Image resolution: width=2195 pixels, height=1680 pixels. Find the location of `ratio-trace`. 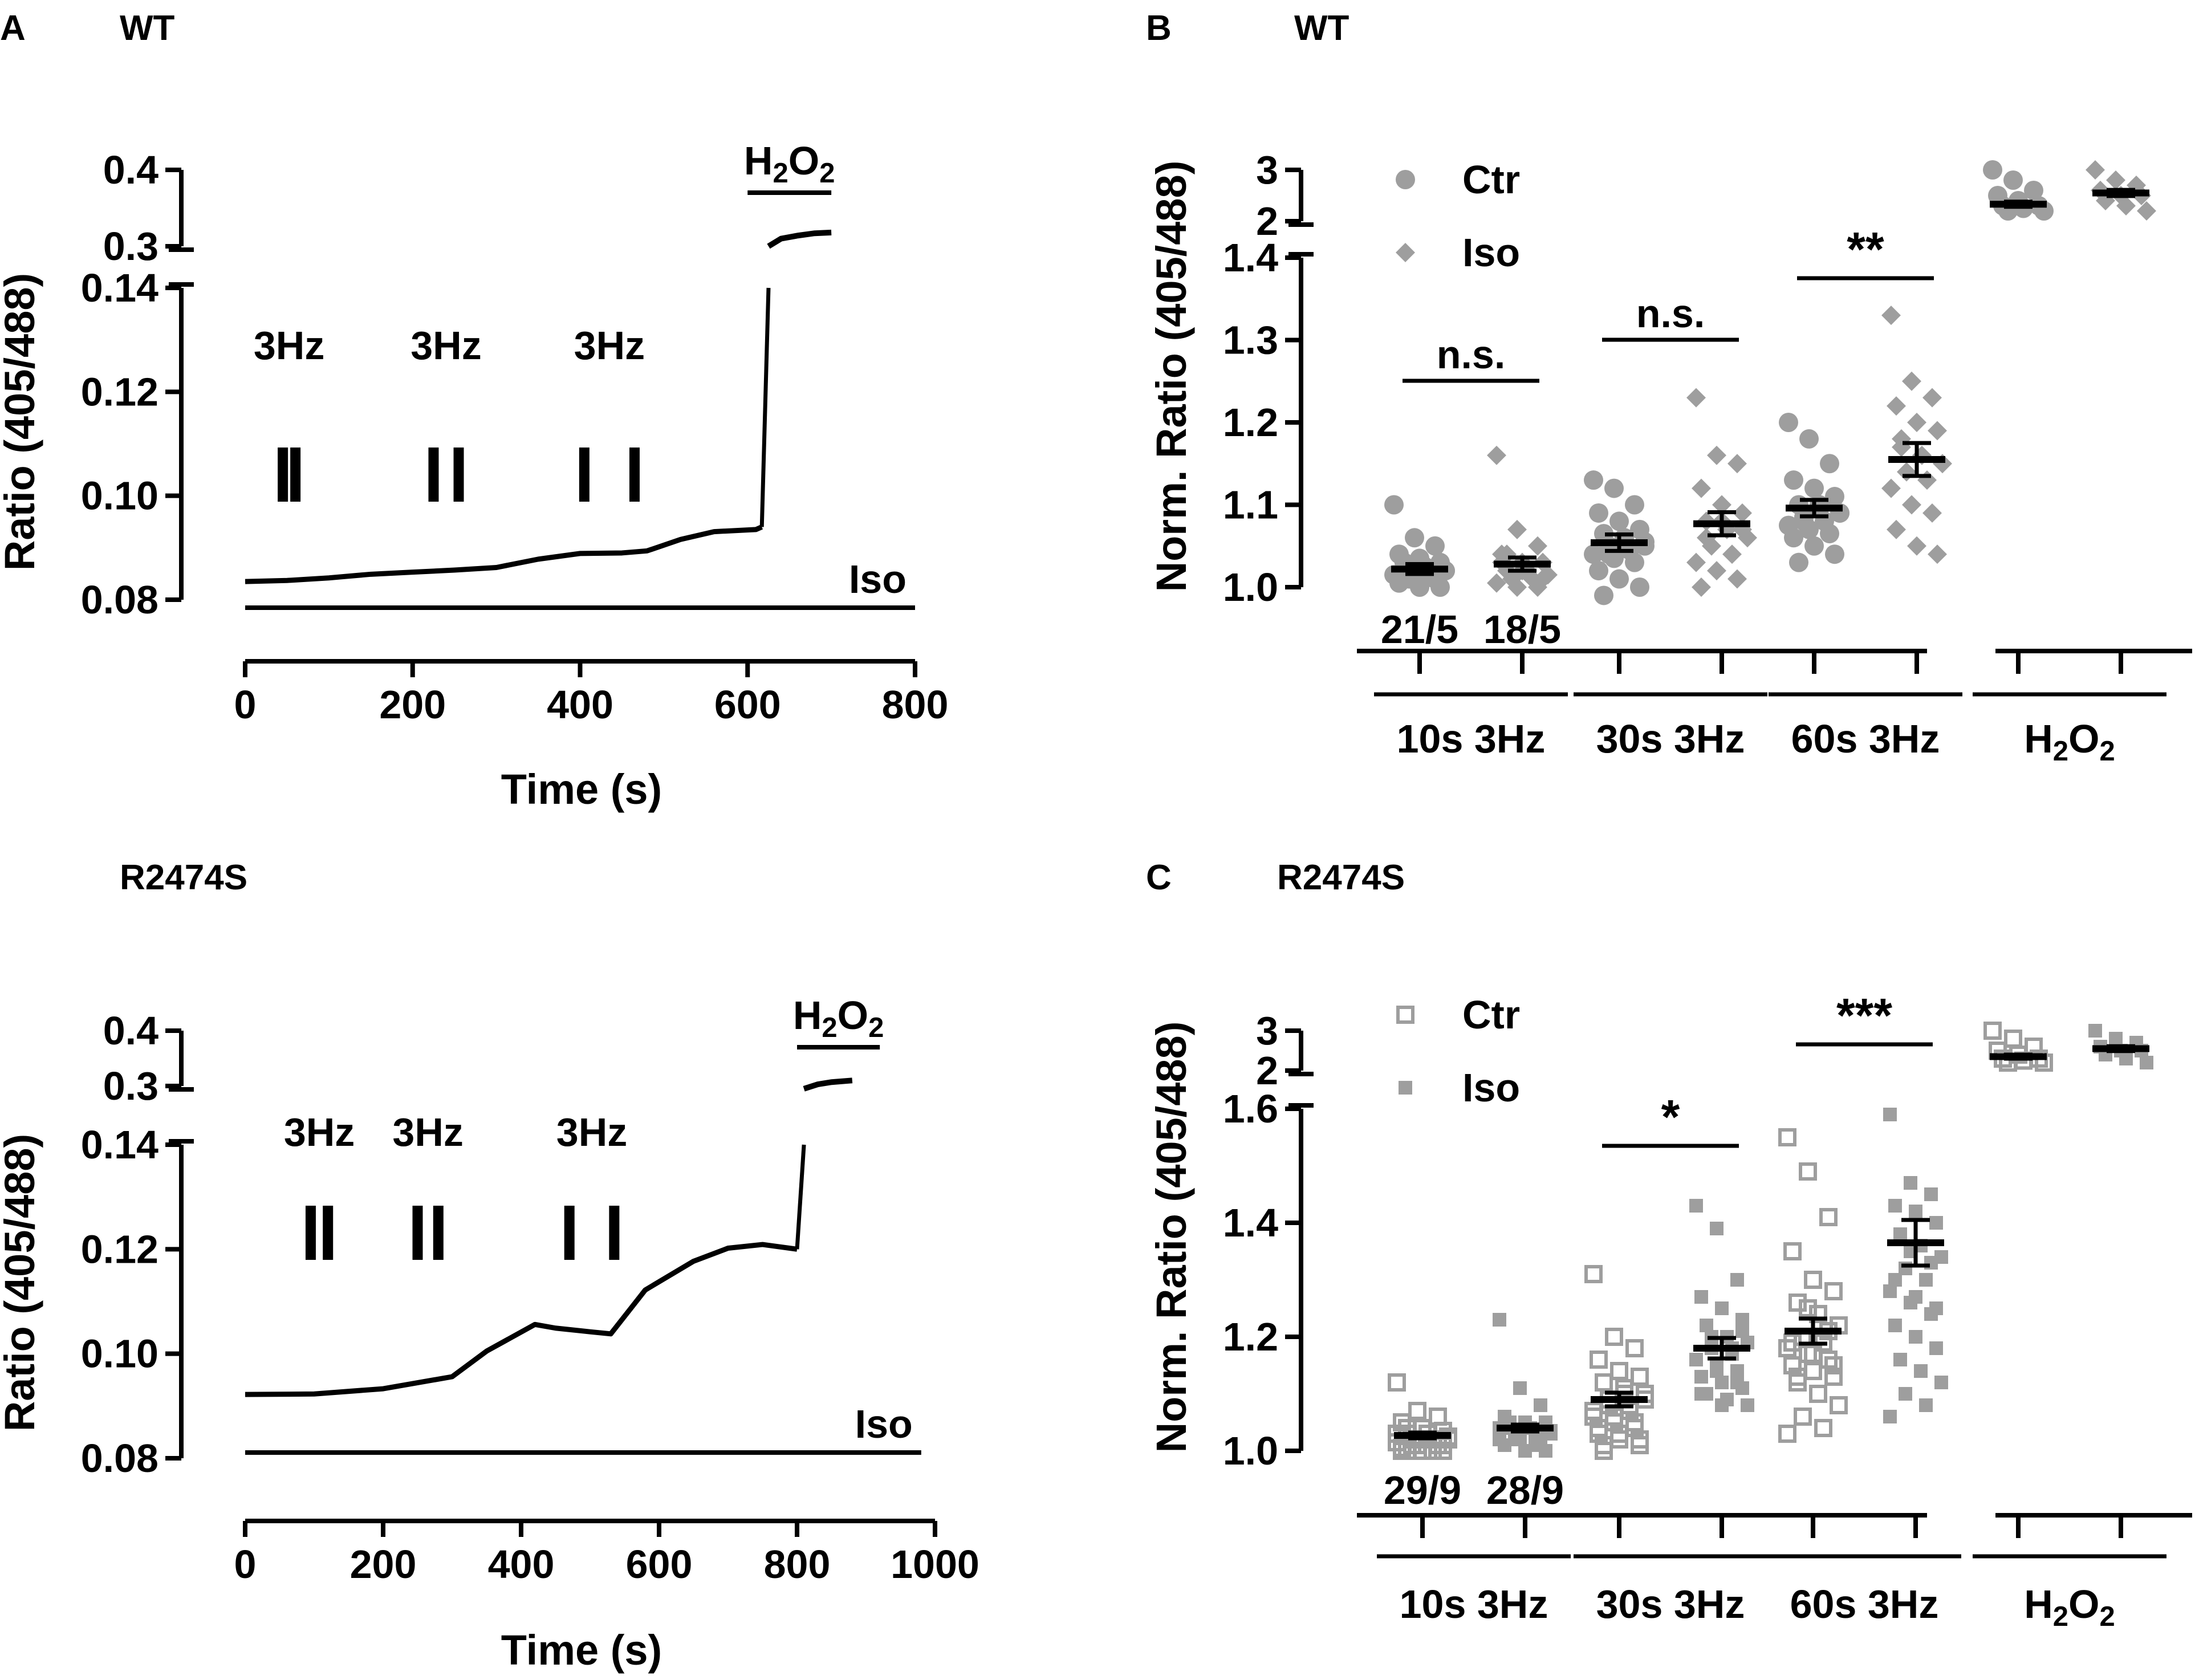

ratio-trace is located at coordinates (504, 554).